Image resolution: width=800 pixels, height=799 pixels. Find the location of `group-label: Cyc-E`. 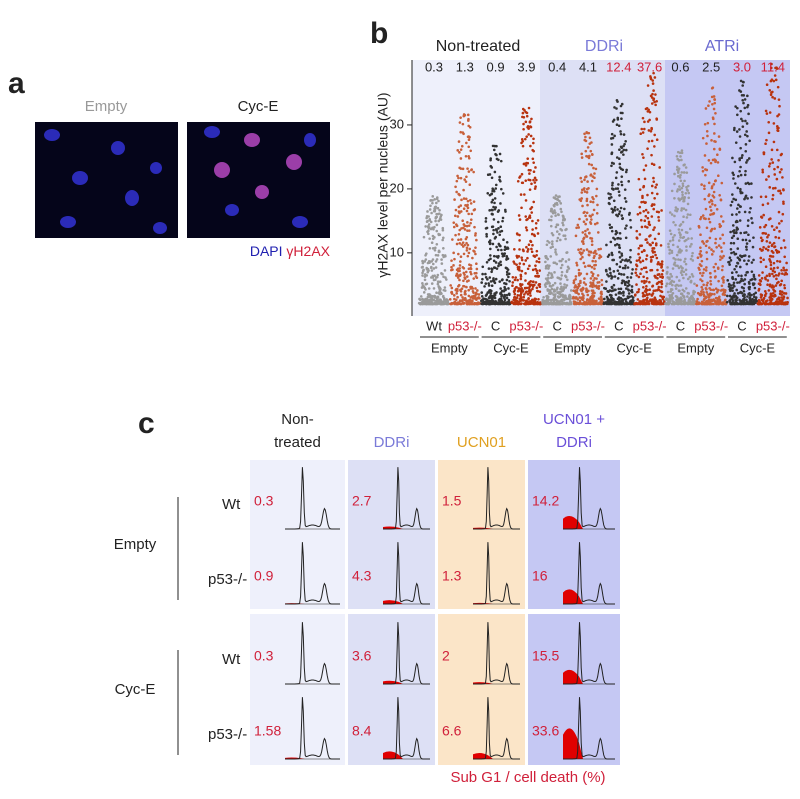

group-label: Cyc-E is located at coordinates (135, 689).